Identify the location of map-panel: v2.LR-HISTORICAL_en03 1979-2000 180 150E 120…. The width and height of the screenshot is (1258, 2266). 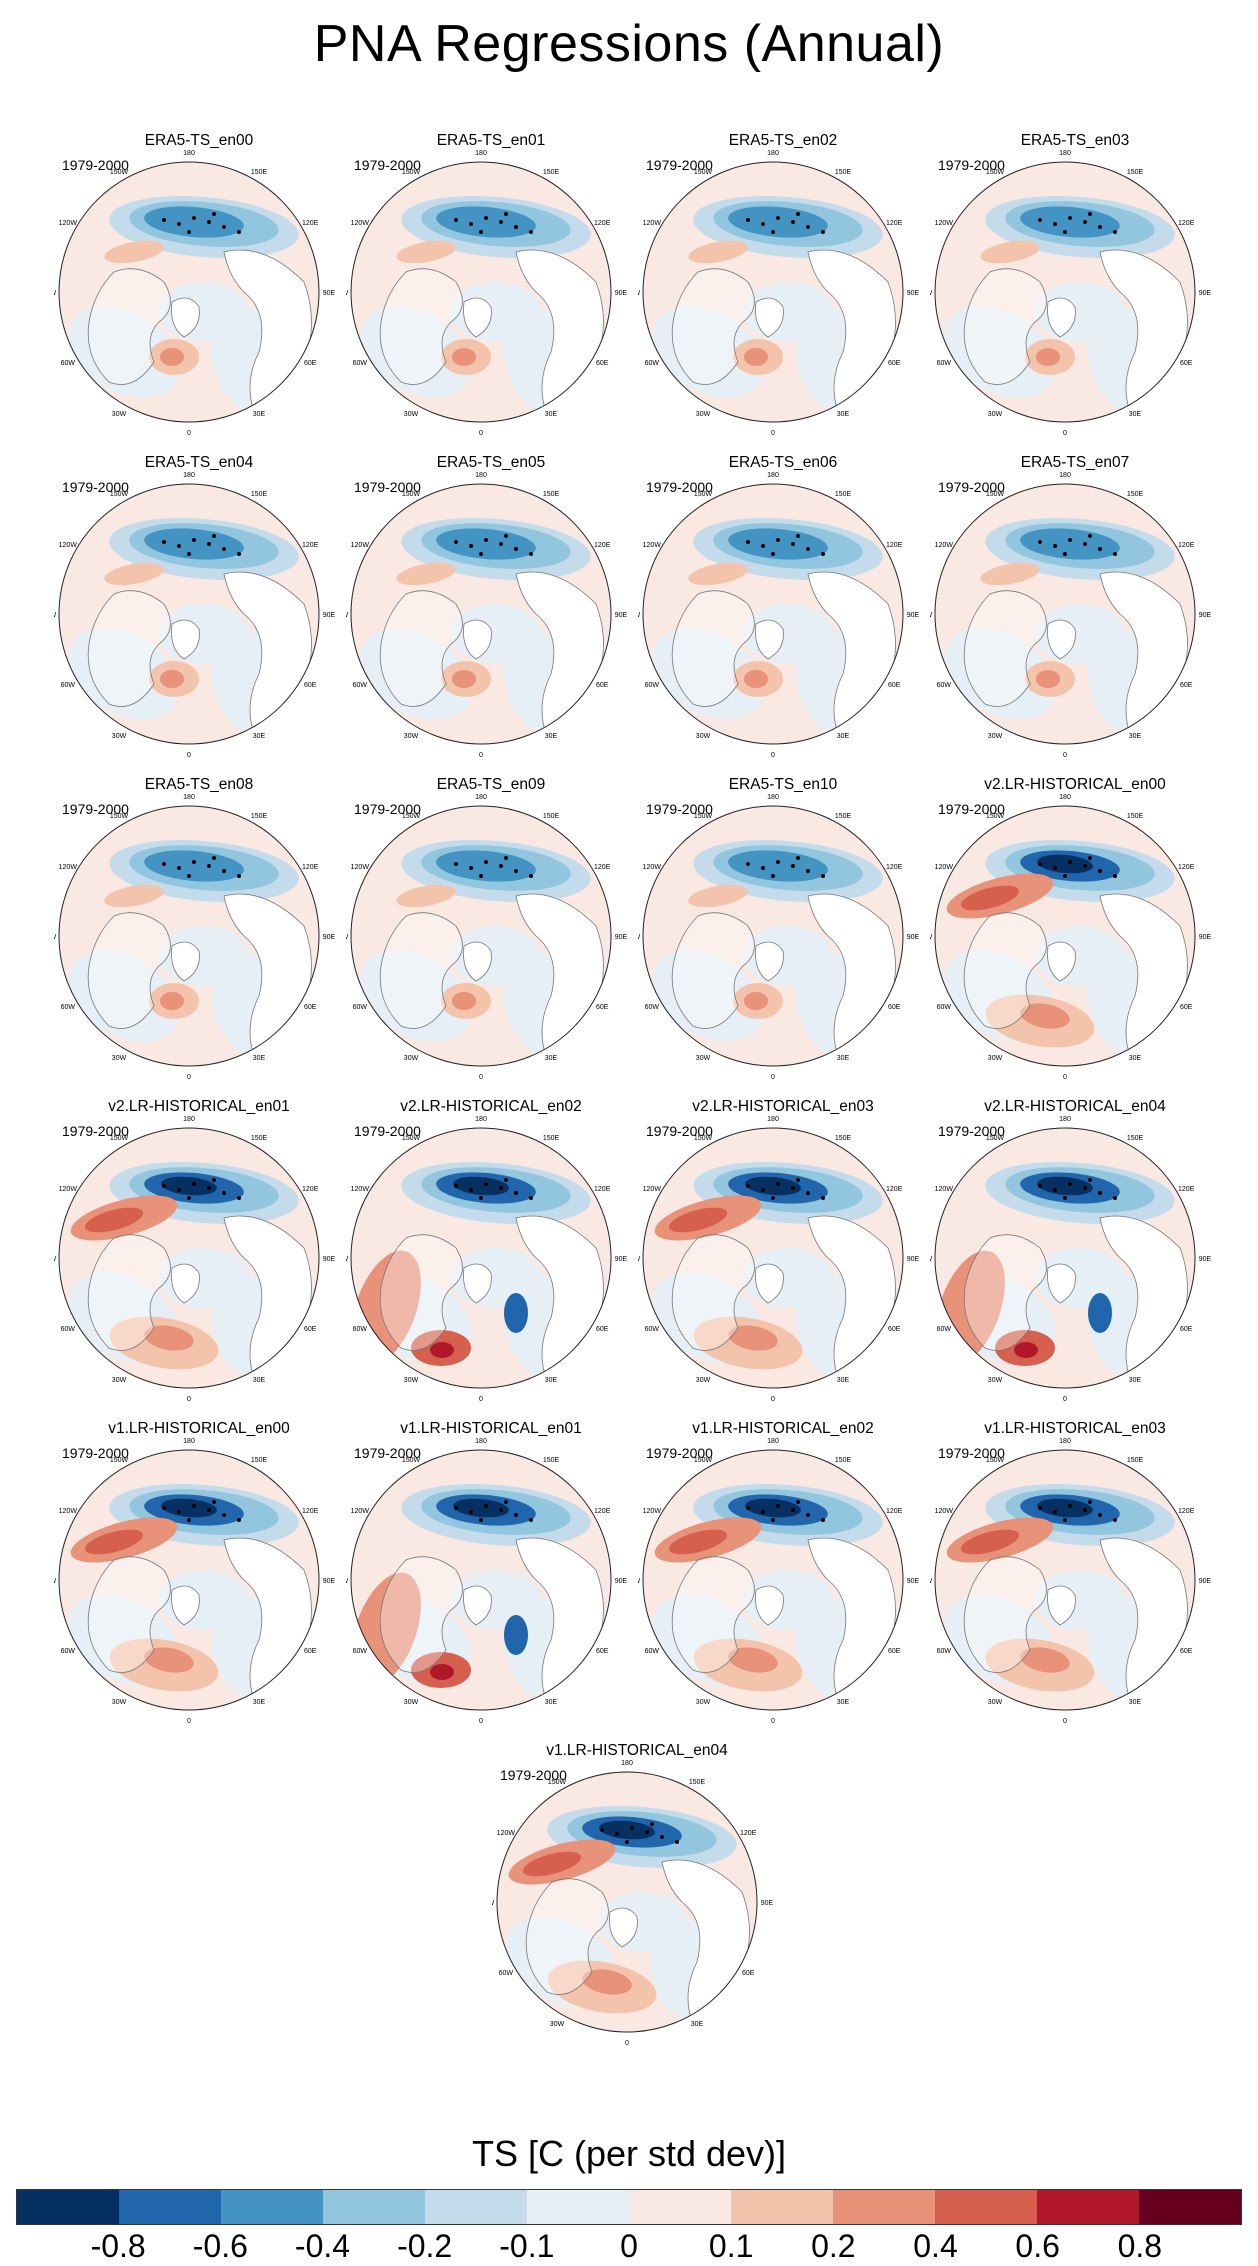
(783, 1255).